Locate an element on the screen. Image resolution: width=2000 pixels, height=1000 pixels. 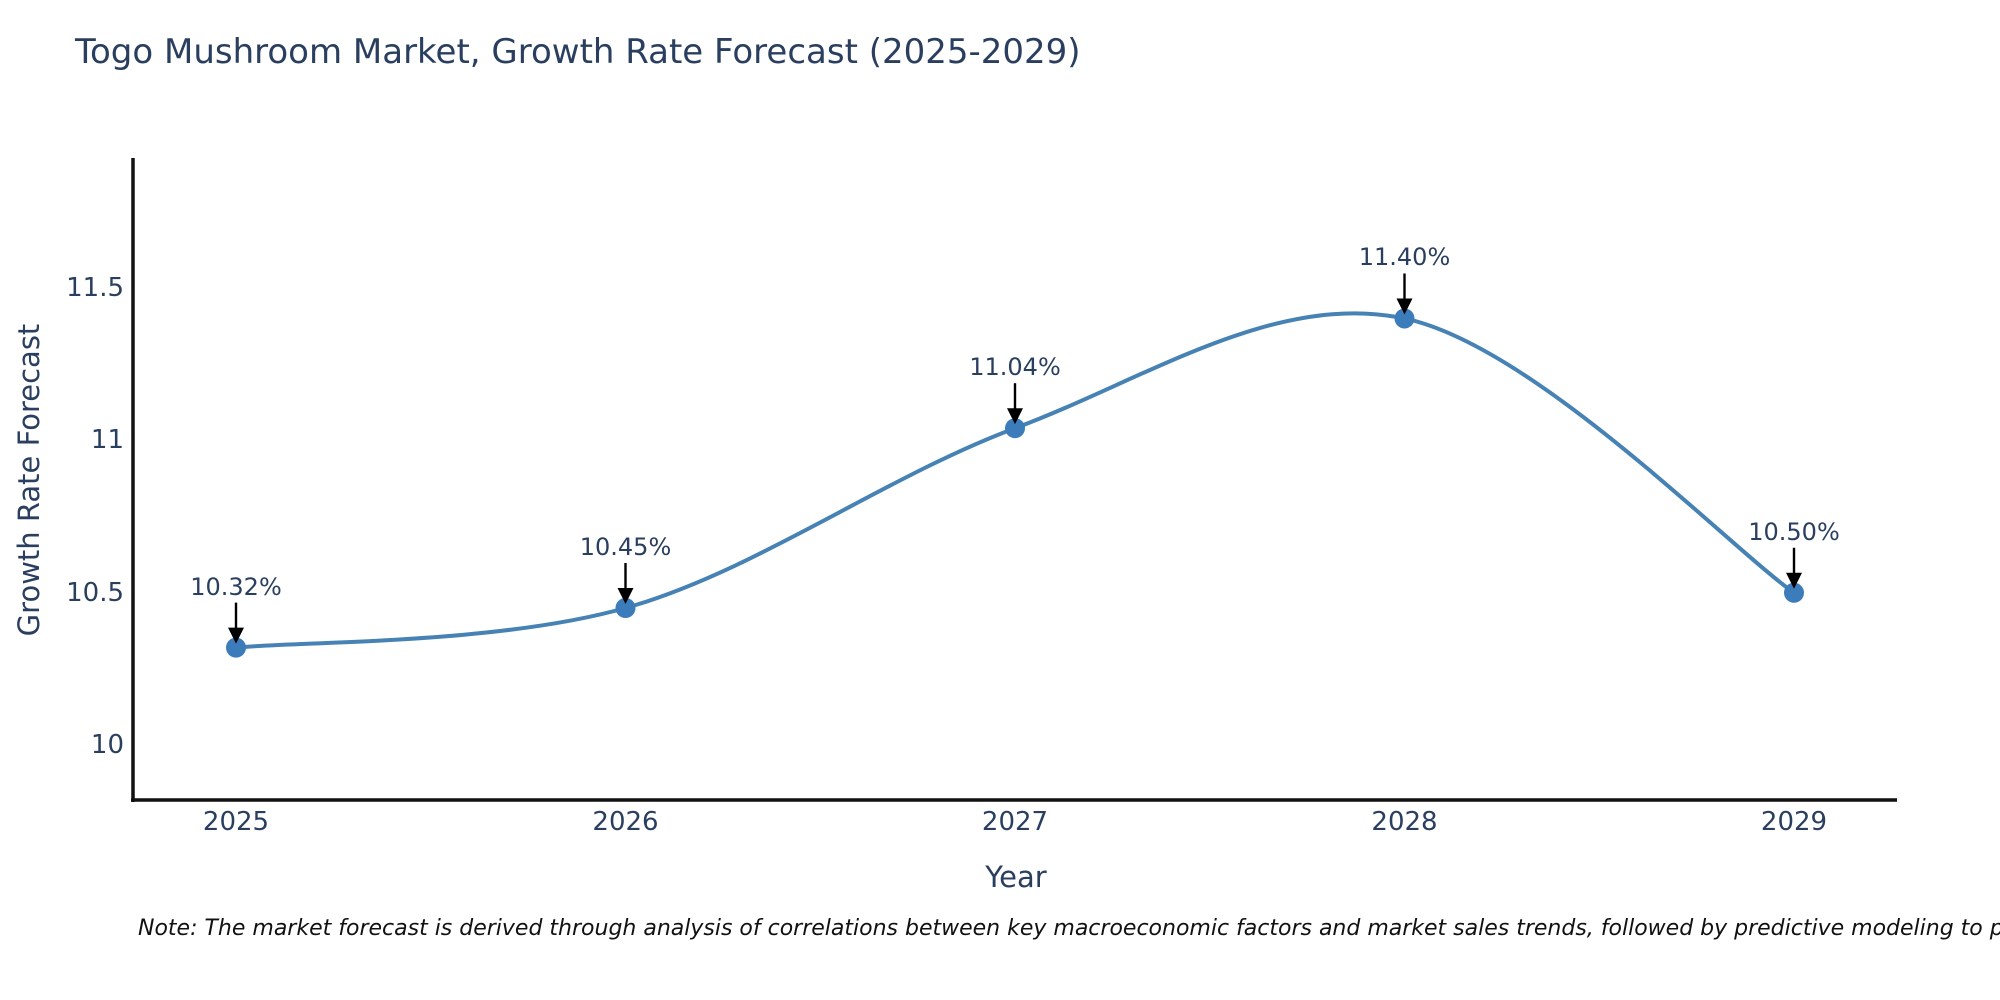
y-axis-title: Growth Rate Forecast is located at coordinates (29, 480).